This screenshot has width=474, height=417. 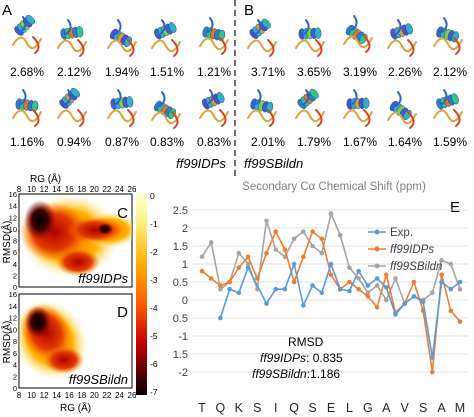 I want to click on map-c-label: ff99IDPs, so click(x=103, y=278).